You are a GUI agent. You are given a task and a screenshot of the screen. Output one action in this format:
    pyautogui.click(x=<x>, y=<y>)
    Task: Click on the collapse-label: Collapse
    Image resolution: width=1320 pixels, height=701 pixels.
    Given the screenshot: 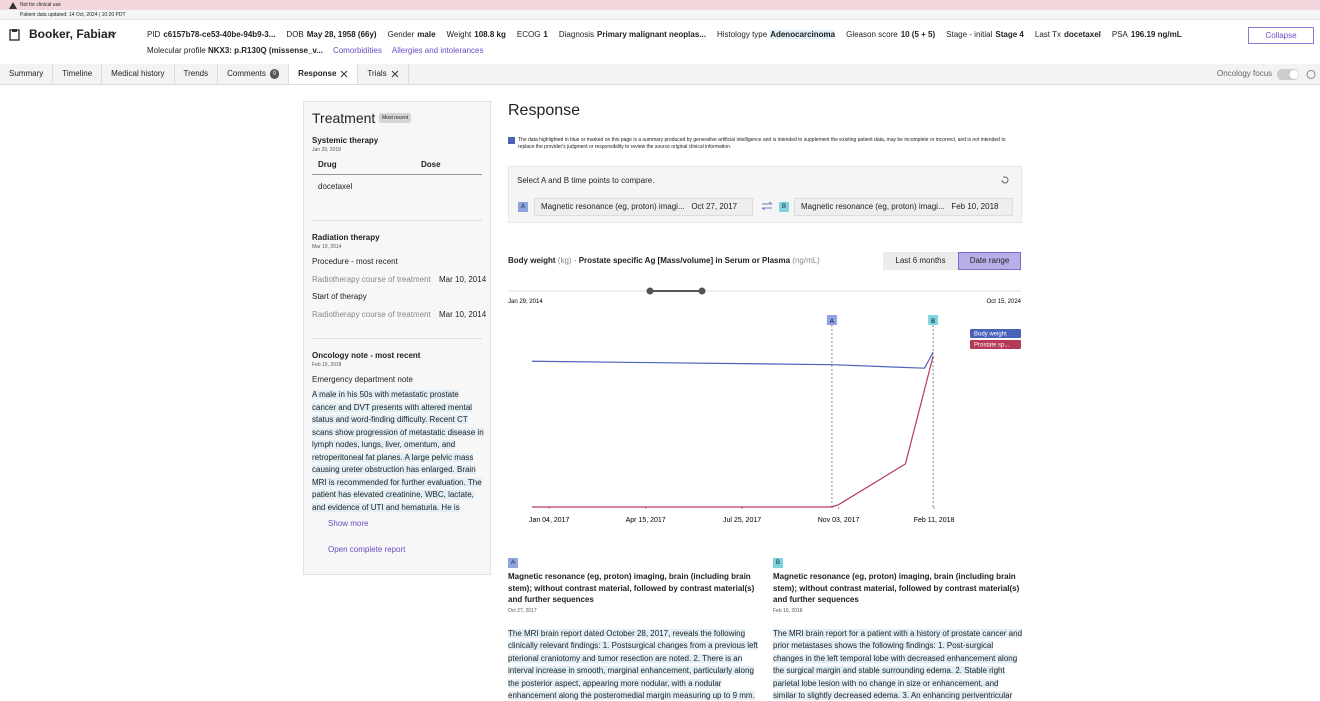 What is the action you would take?
    pyautogui.click(x=1281, y=35)
    